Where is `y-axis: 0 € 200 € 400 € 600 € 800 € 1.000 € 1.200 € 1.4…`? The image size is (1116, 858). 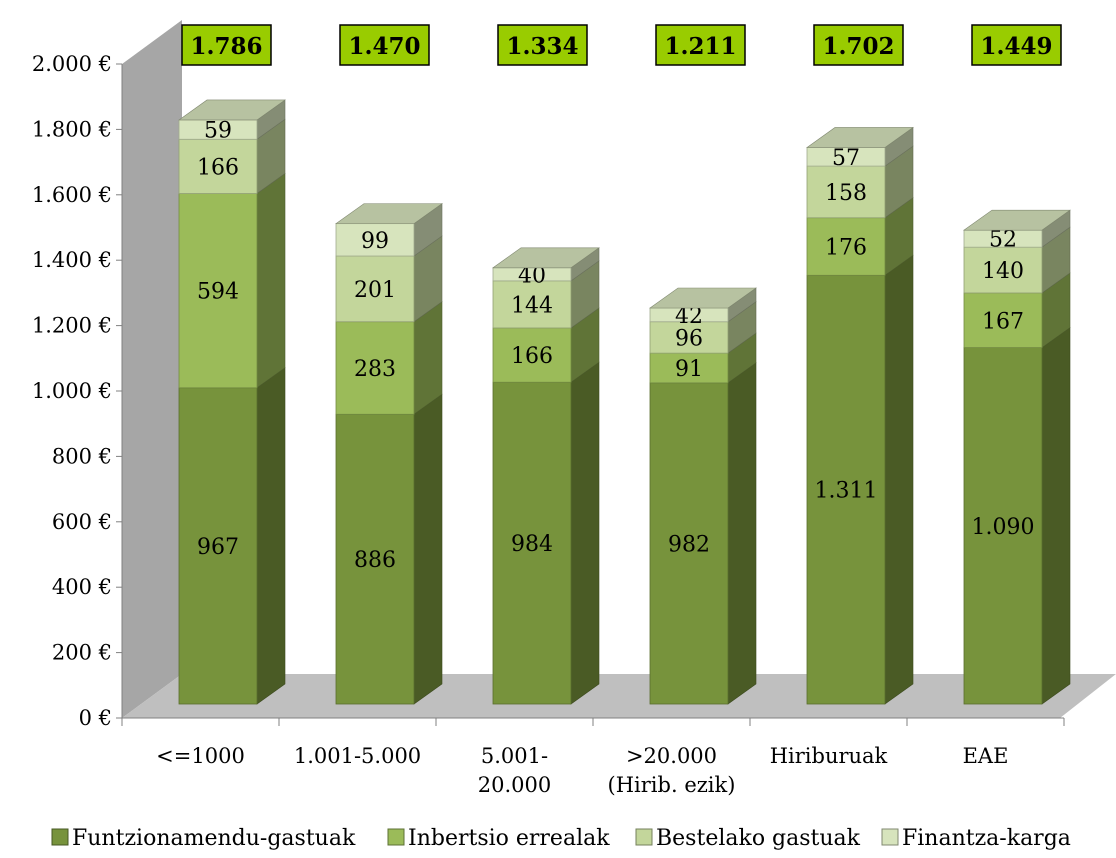
y-axis: 0 € 200 € 400 € 600 € 800 € 1.000 € 1.200 € 1.4… is located at coordinates (77, 391).